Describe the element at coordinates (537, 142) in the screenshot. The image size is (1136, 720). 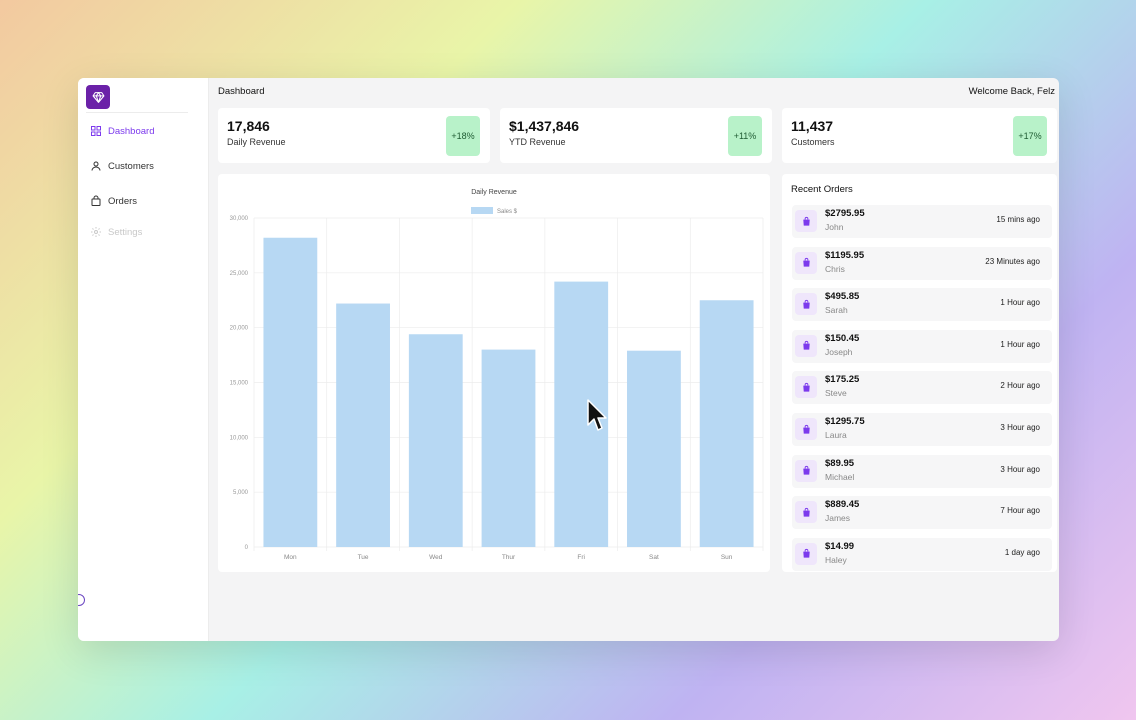
I see `stat-label: YTD Revenue` at that location.